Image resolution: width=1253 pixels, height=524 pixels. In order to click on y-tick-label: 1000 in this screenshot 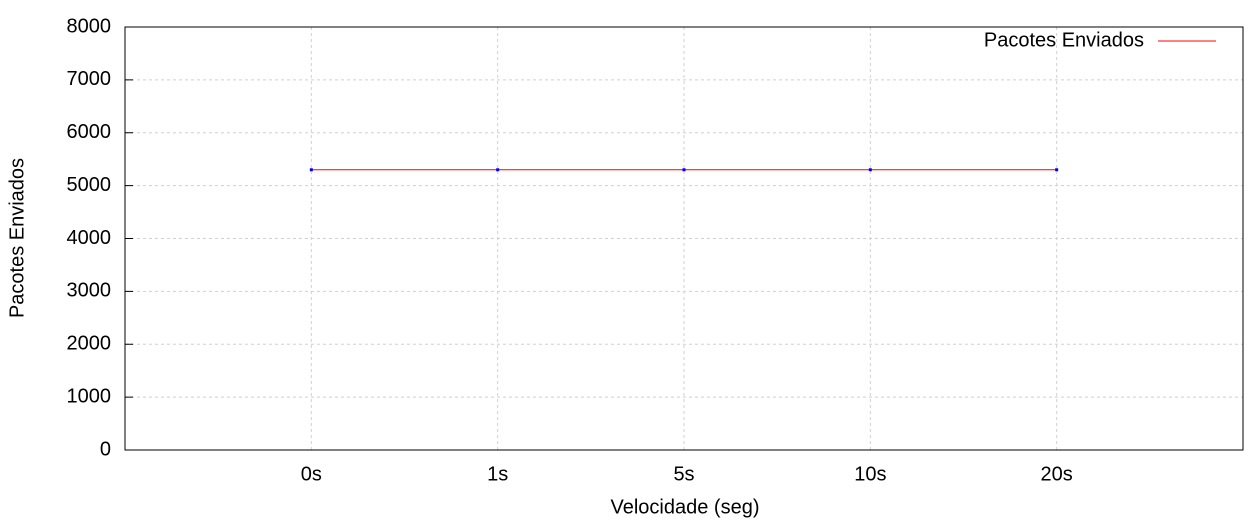, I will do `click(89, 396)`.